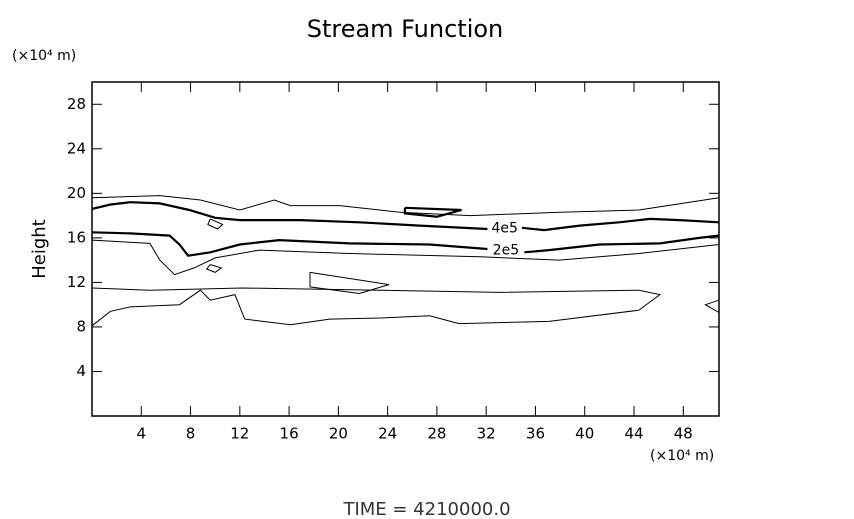  Describe the element at coordinates (338, 434) in the screenshot. I see `x-tick-label: 20` at that location.